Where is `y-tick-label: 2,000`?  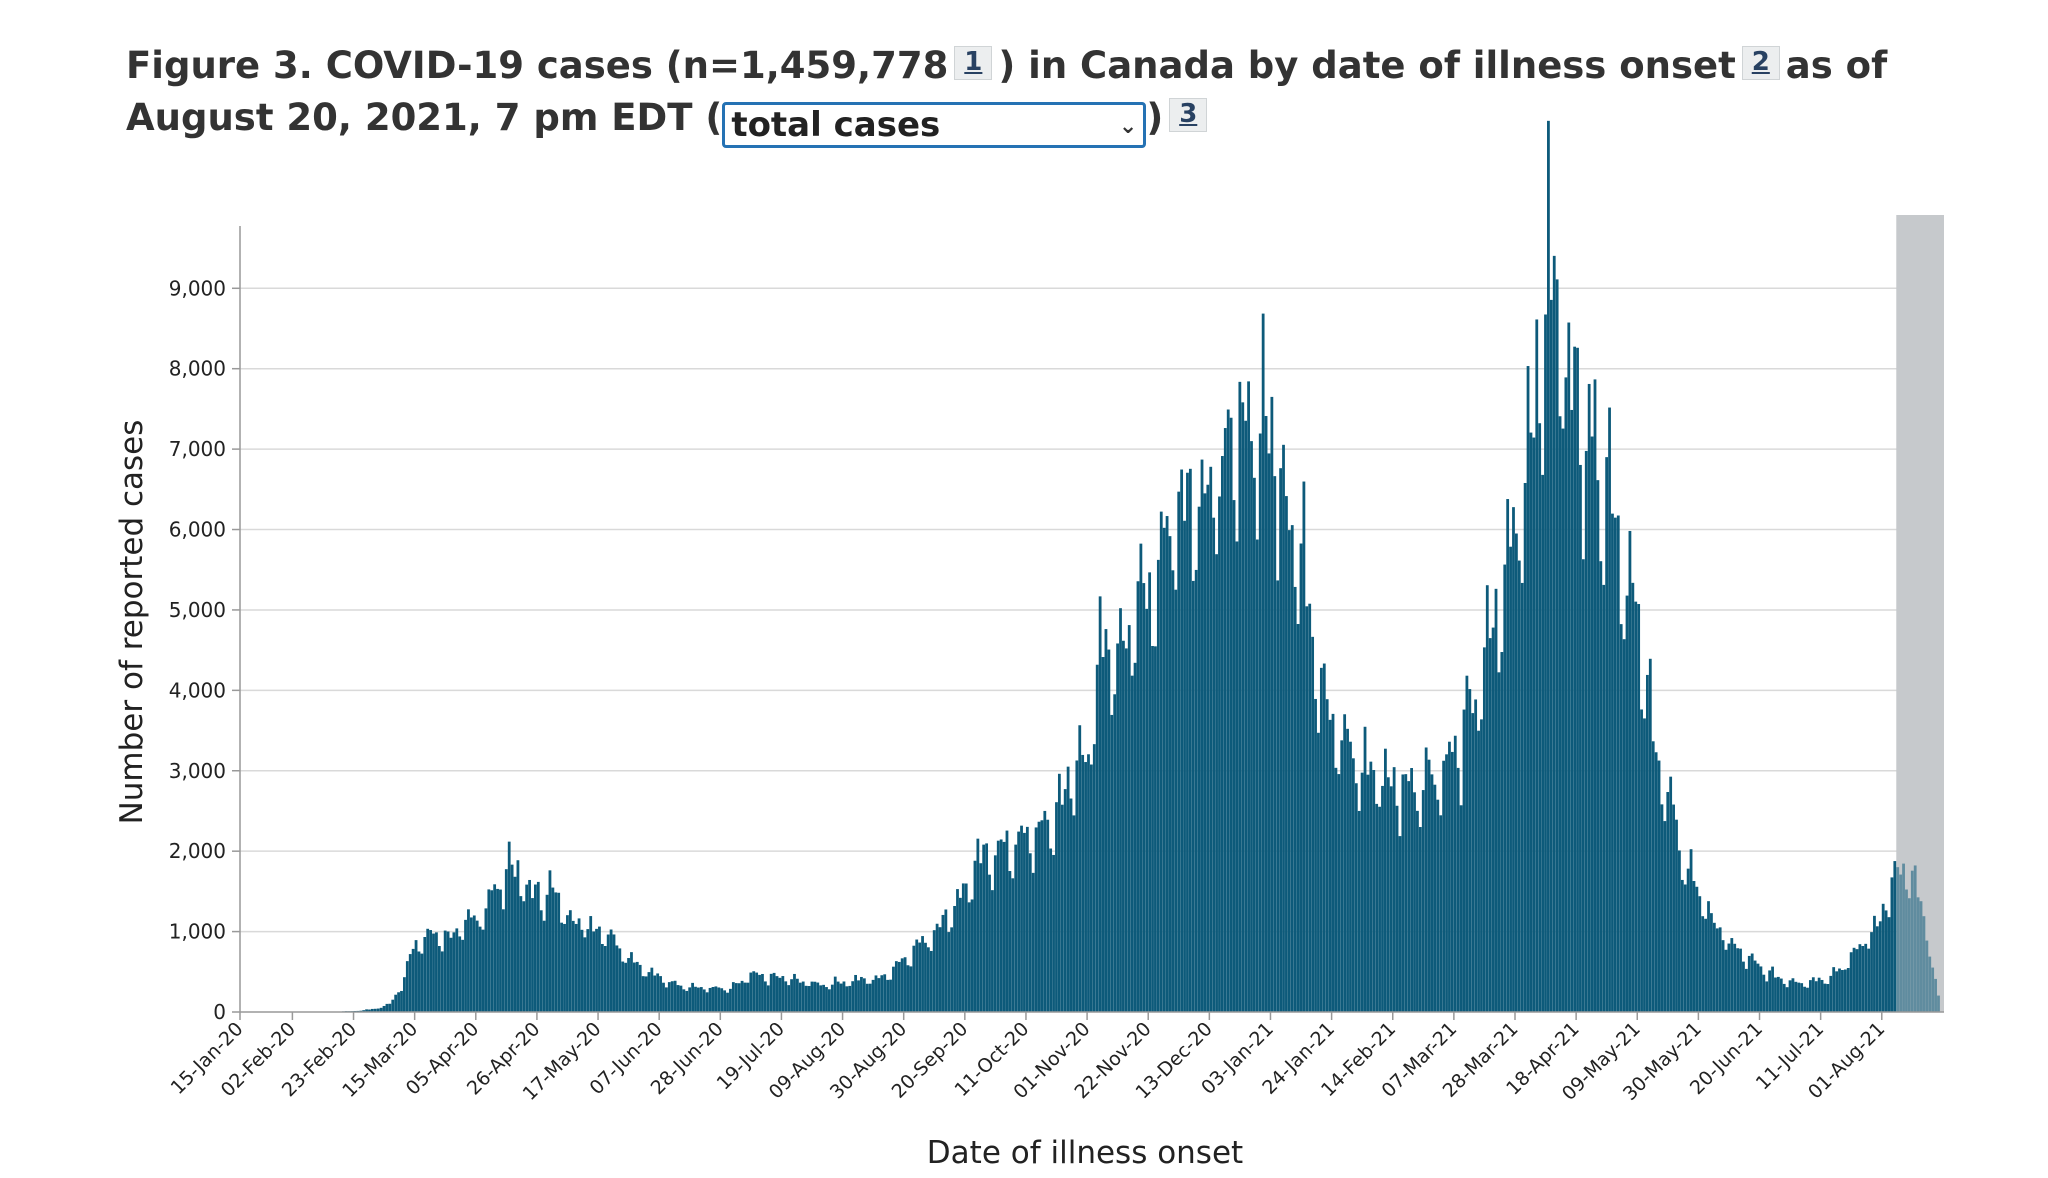 y-tick-label: 2,000 is located at coordinates (197, 851).